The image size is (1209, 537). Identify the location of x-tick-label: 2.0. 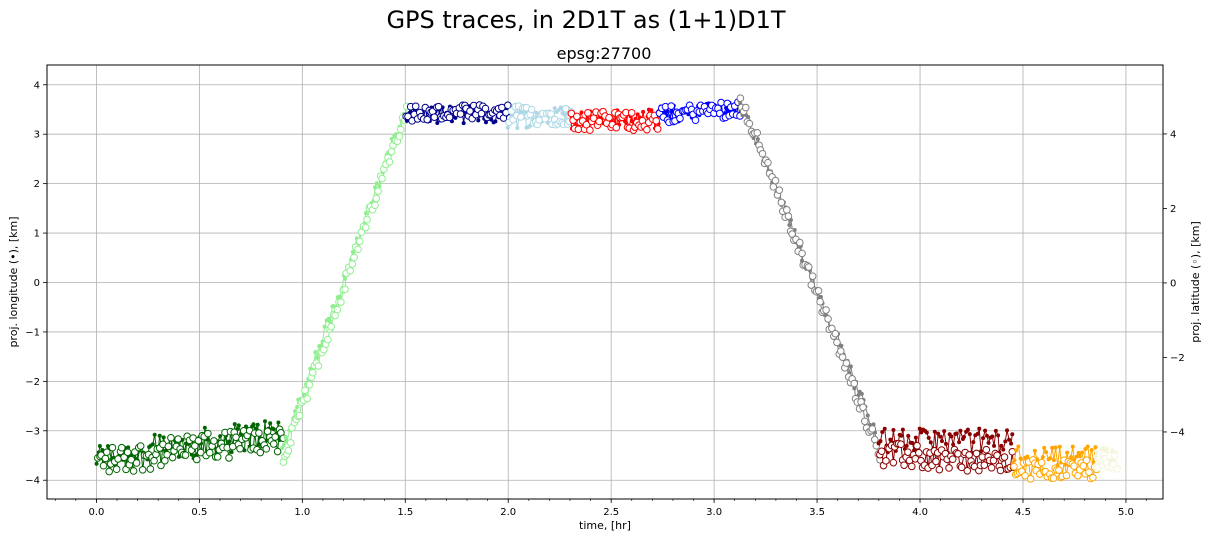
(508, 512).